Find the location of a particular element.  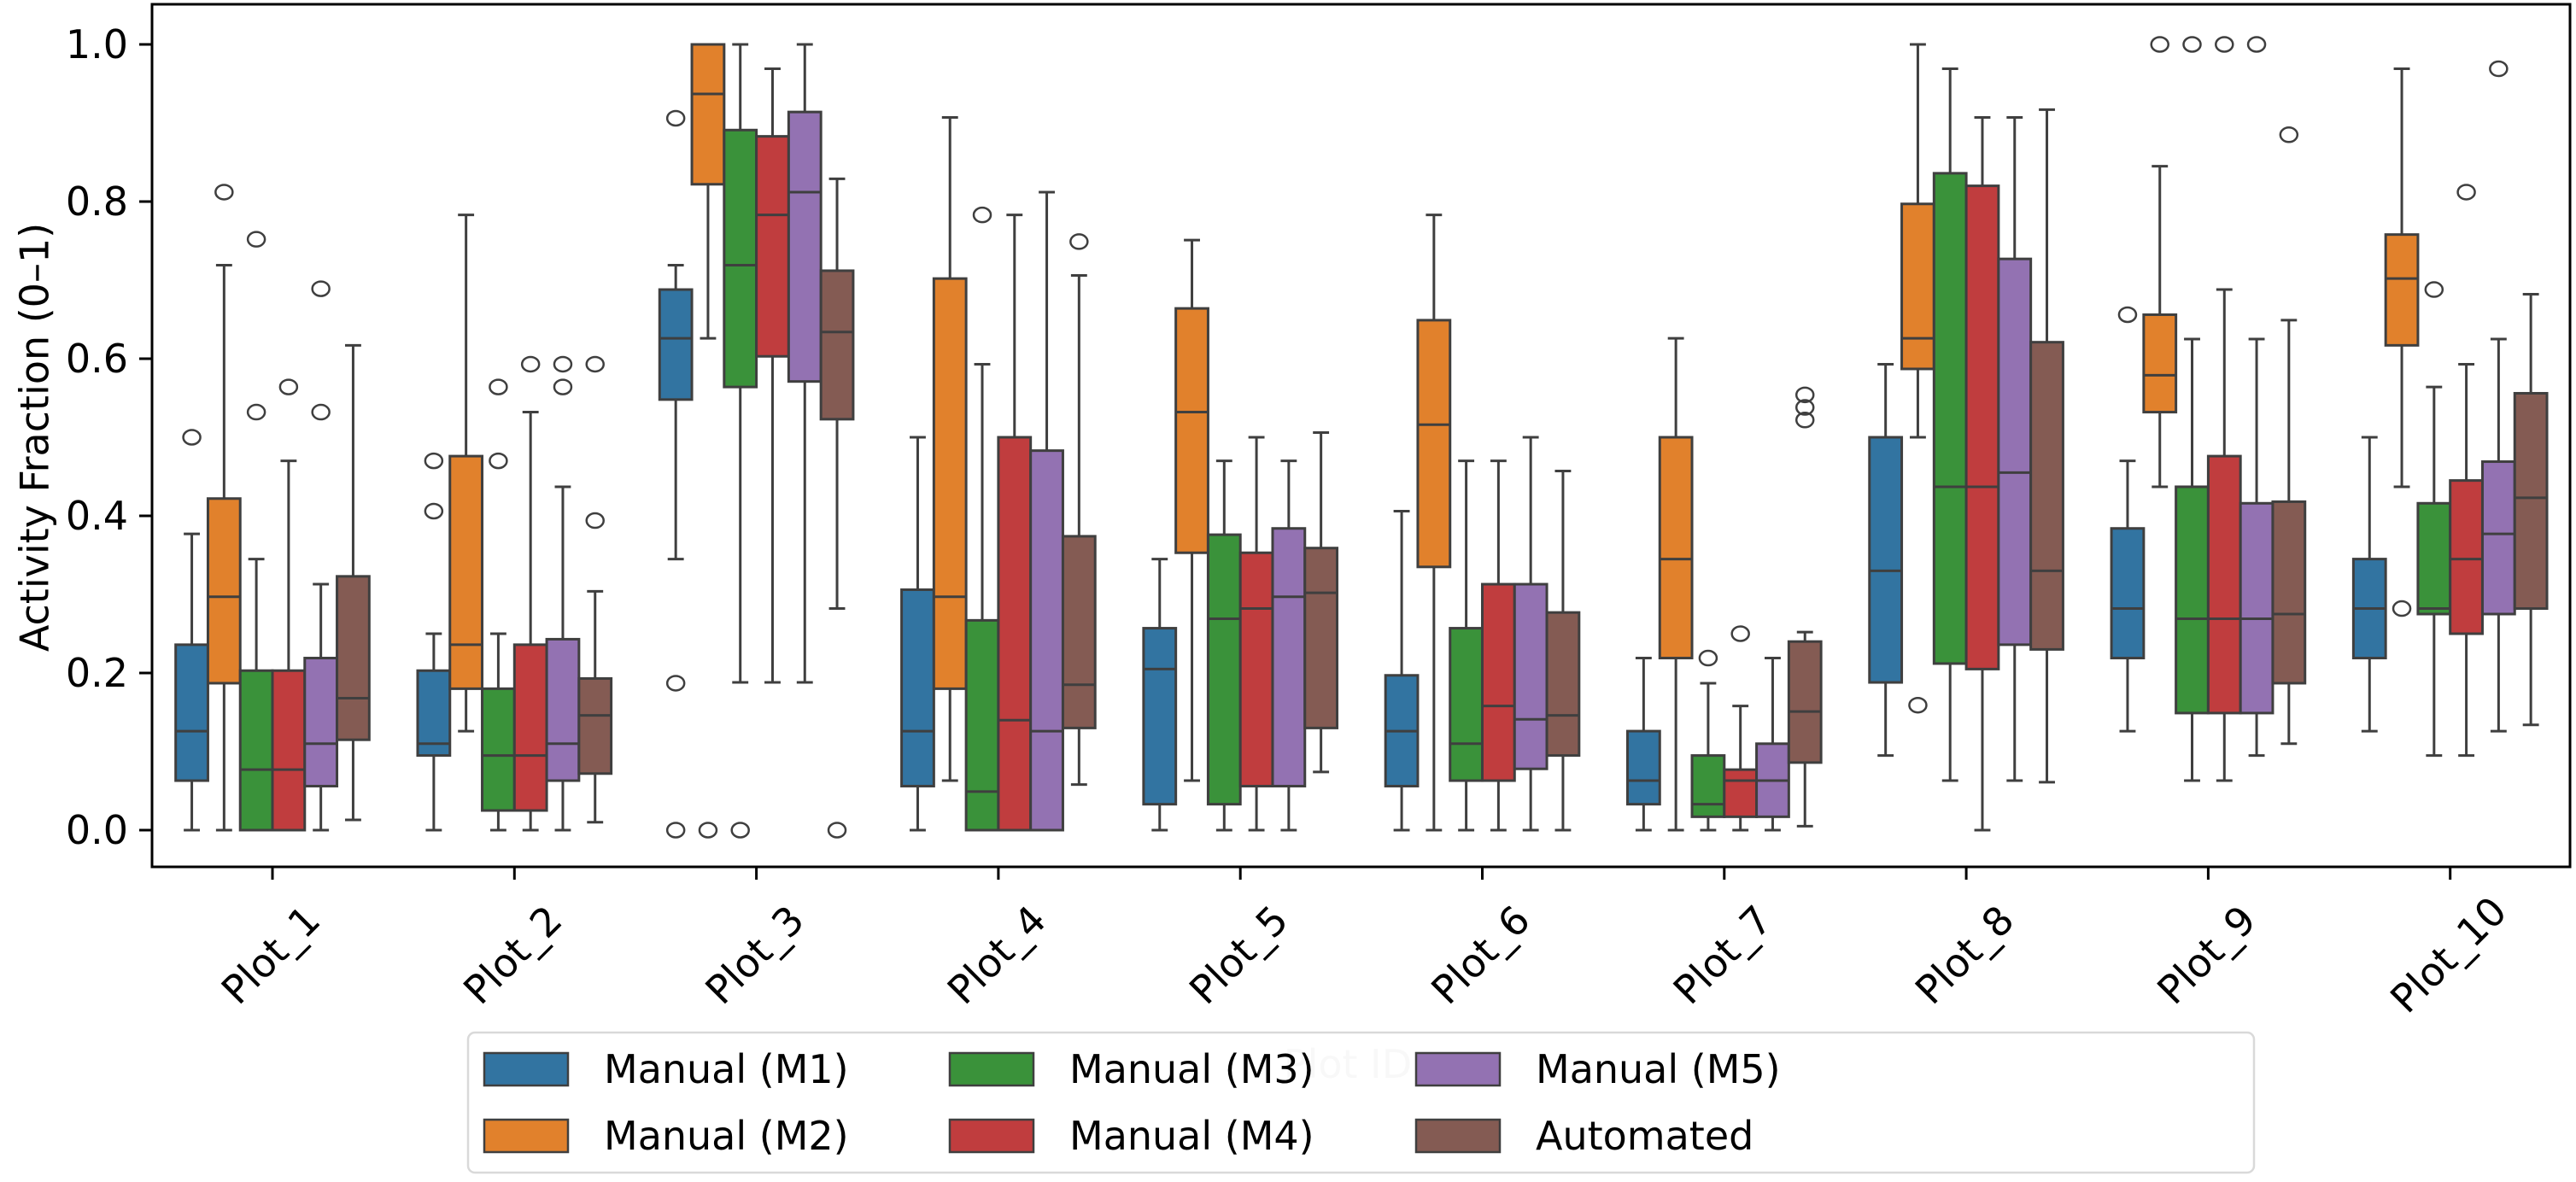

legend-label: Manual (M4) is located at coordinates (1191, 1136).